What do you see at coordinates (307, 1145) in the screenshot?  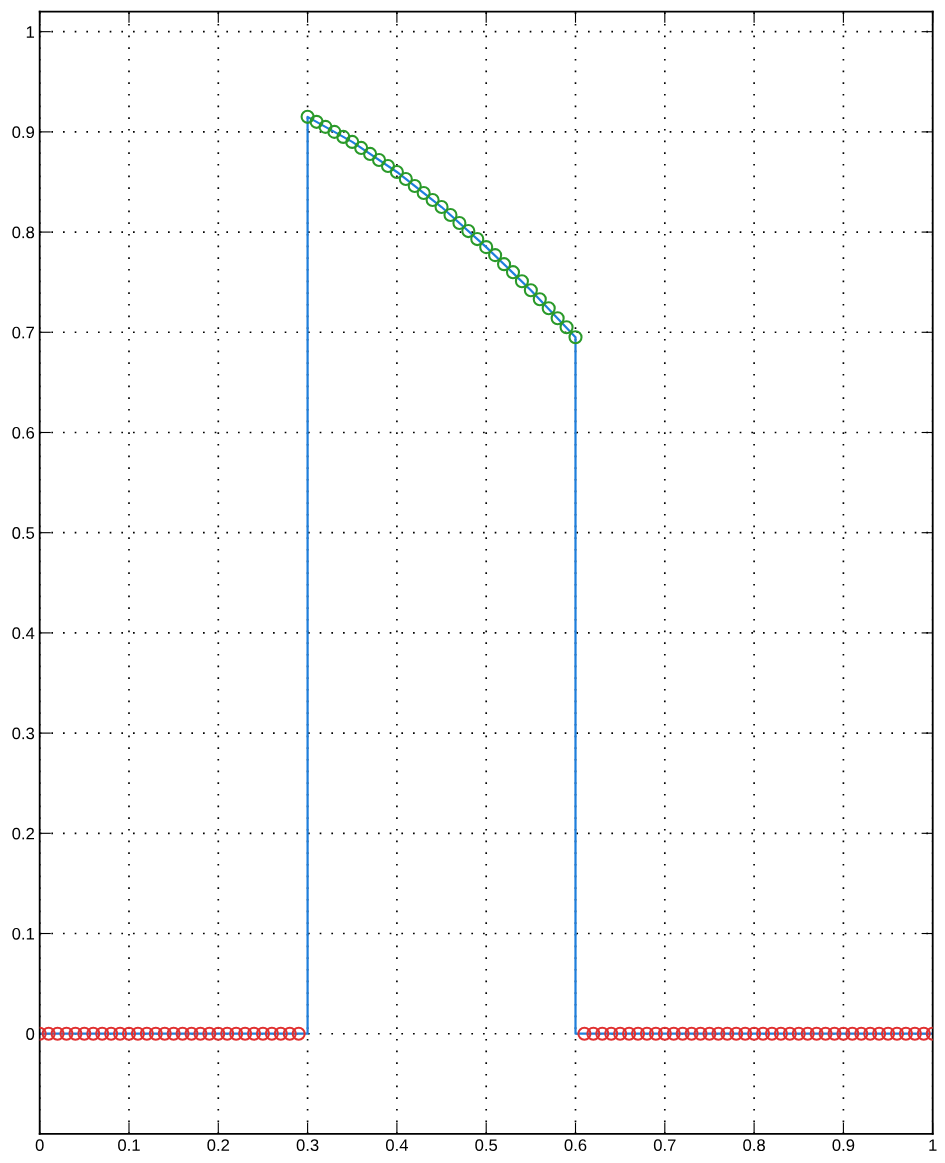 I see `x-tick-label: 0.3` at bounding box center [307, 1145].